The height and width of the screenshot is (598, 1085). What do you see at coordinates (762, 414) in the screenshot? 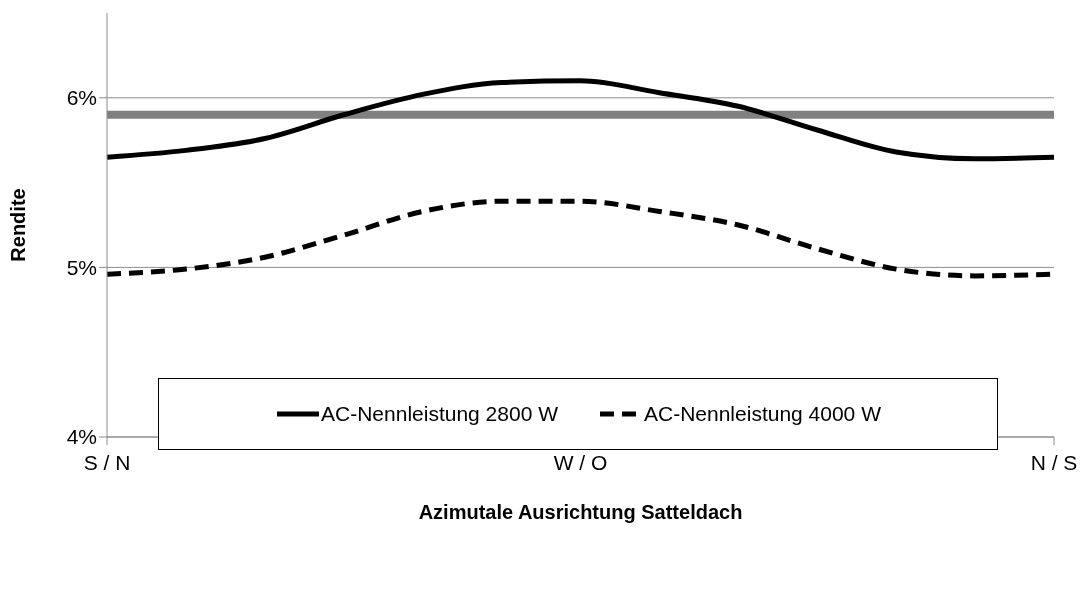
I see `legend-label: AC-Nennleistung 4000 W` at bounding box center [762, 414].